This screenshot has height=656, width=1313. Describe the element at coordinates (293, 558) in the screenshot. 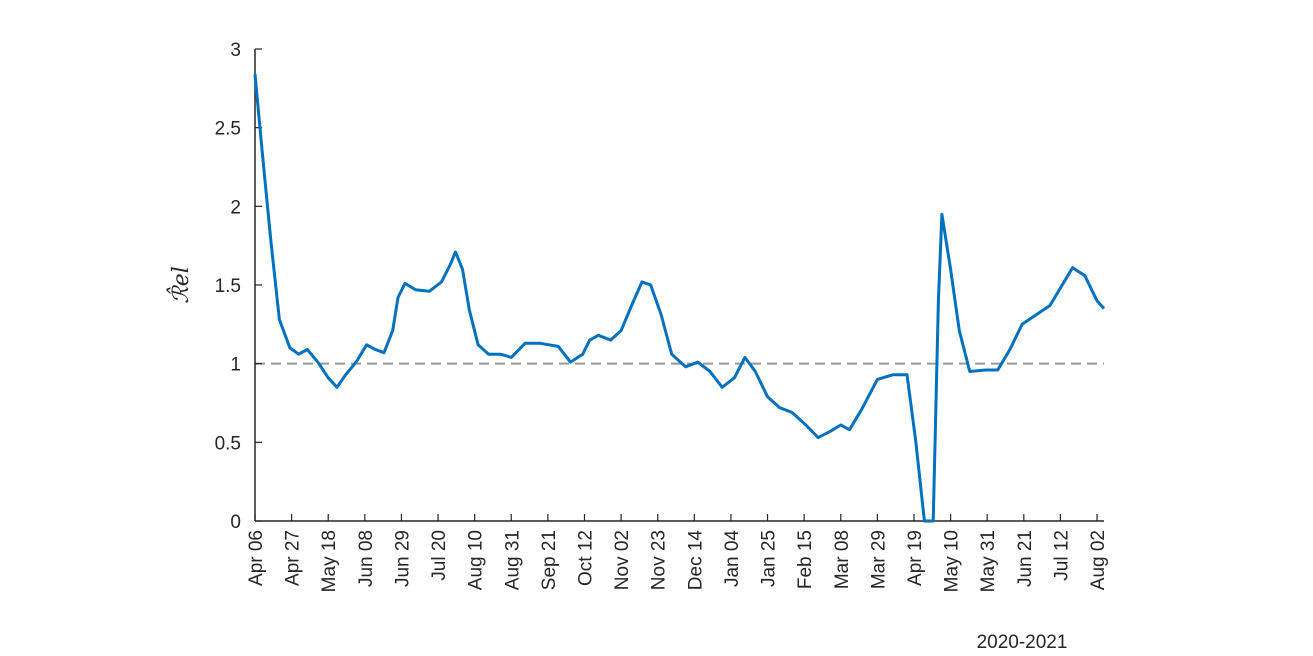

I see `x-tick-label: Apr 27` at that location.